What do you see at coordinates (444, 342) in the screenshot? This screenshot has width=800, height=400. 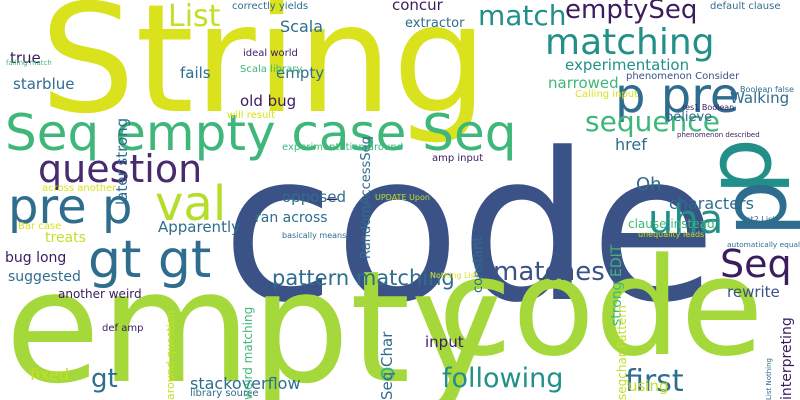 I see `cloud-word-input: input` at bounding box center [444, 342].